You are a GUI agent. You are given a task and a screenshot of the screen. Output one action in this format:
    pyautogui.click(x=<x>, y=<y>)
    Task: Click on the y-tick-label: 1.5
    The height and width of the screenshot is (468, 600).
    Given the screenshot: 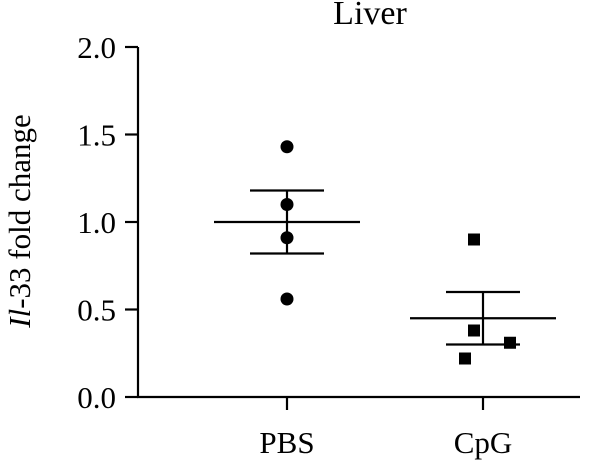 What is the action you would take?
    pyautogui.click(x=96, y=135)
    